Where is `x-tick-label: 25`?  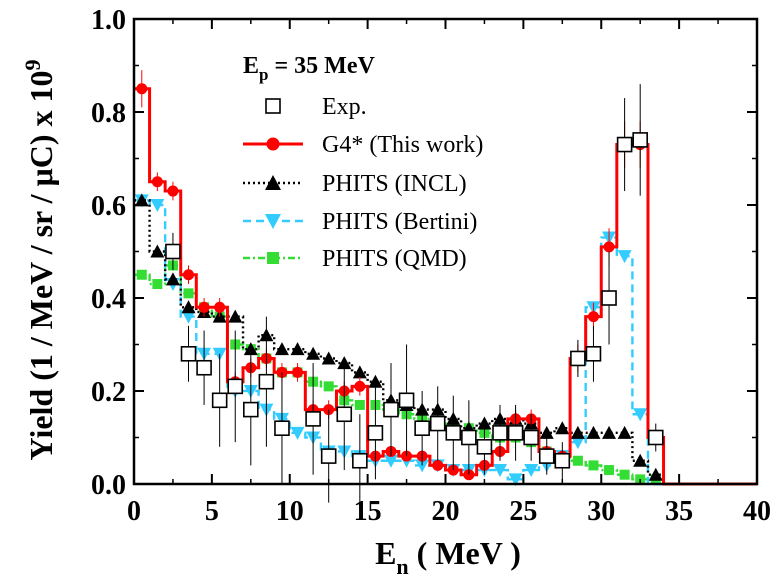 x-tick-label: 25 is located at coordinates (523, 511).